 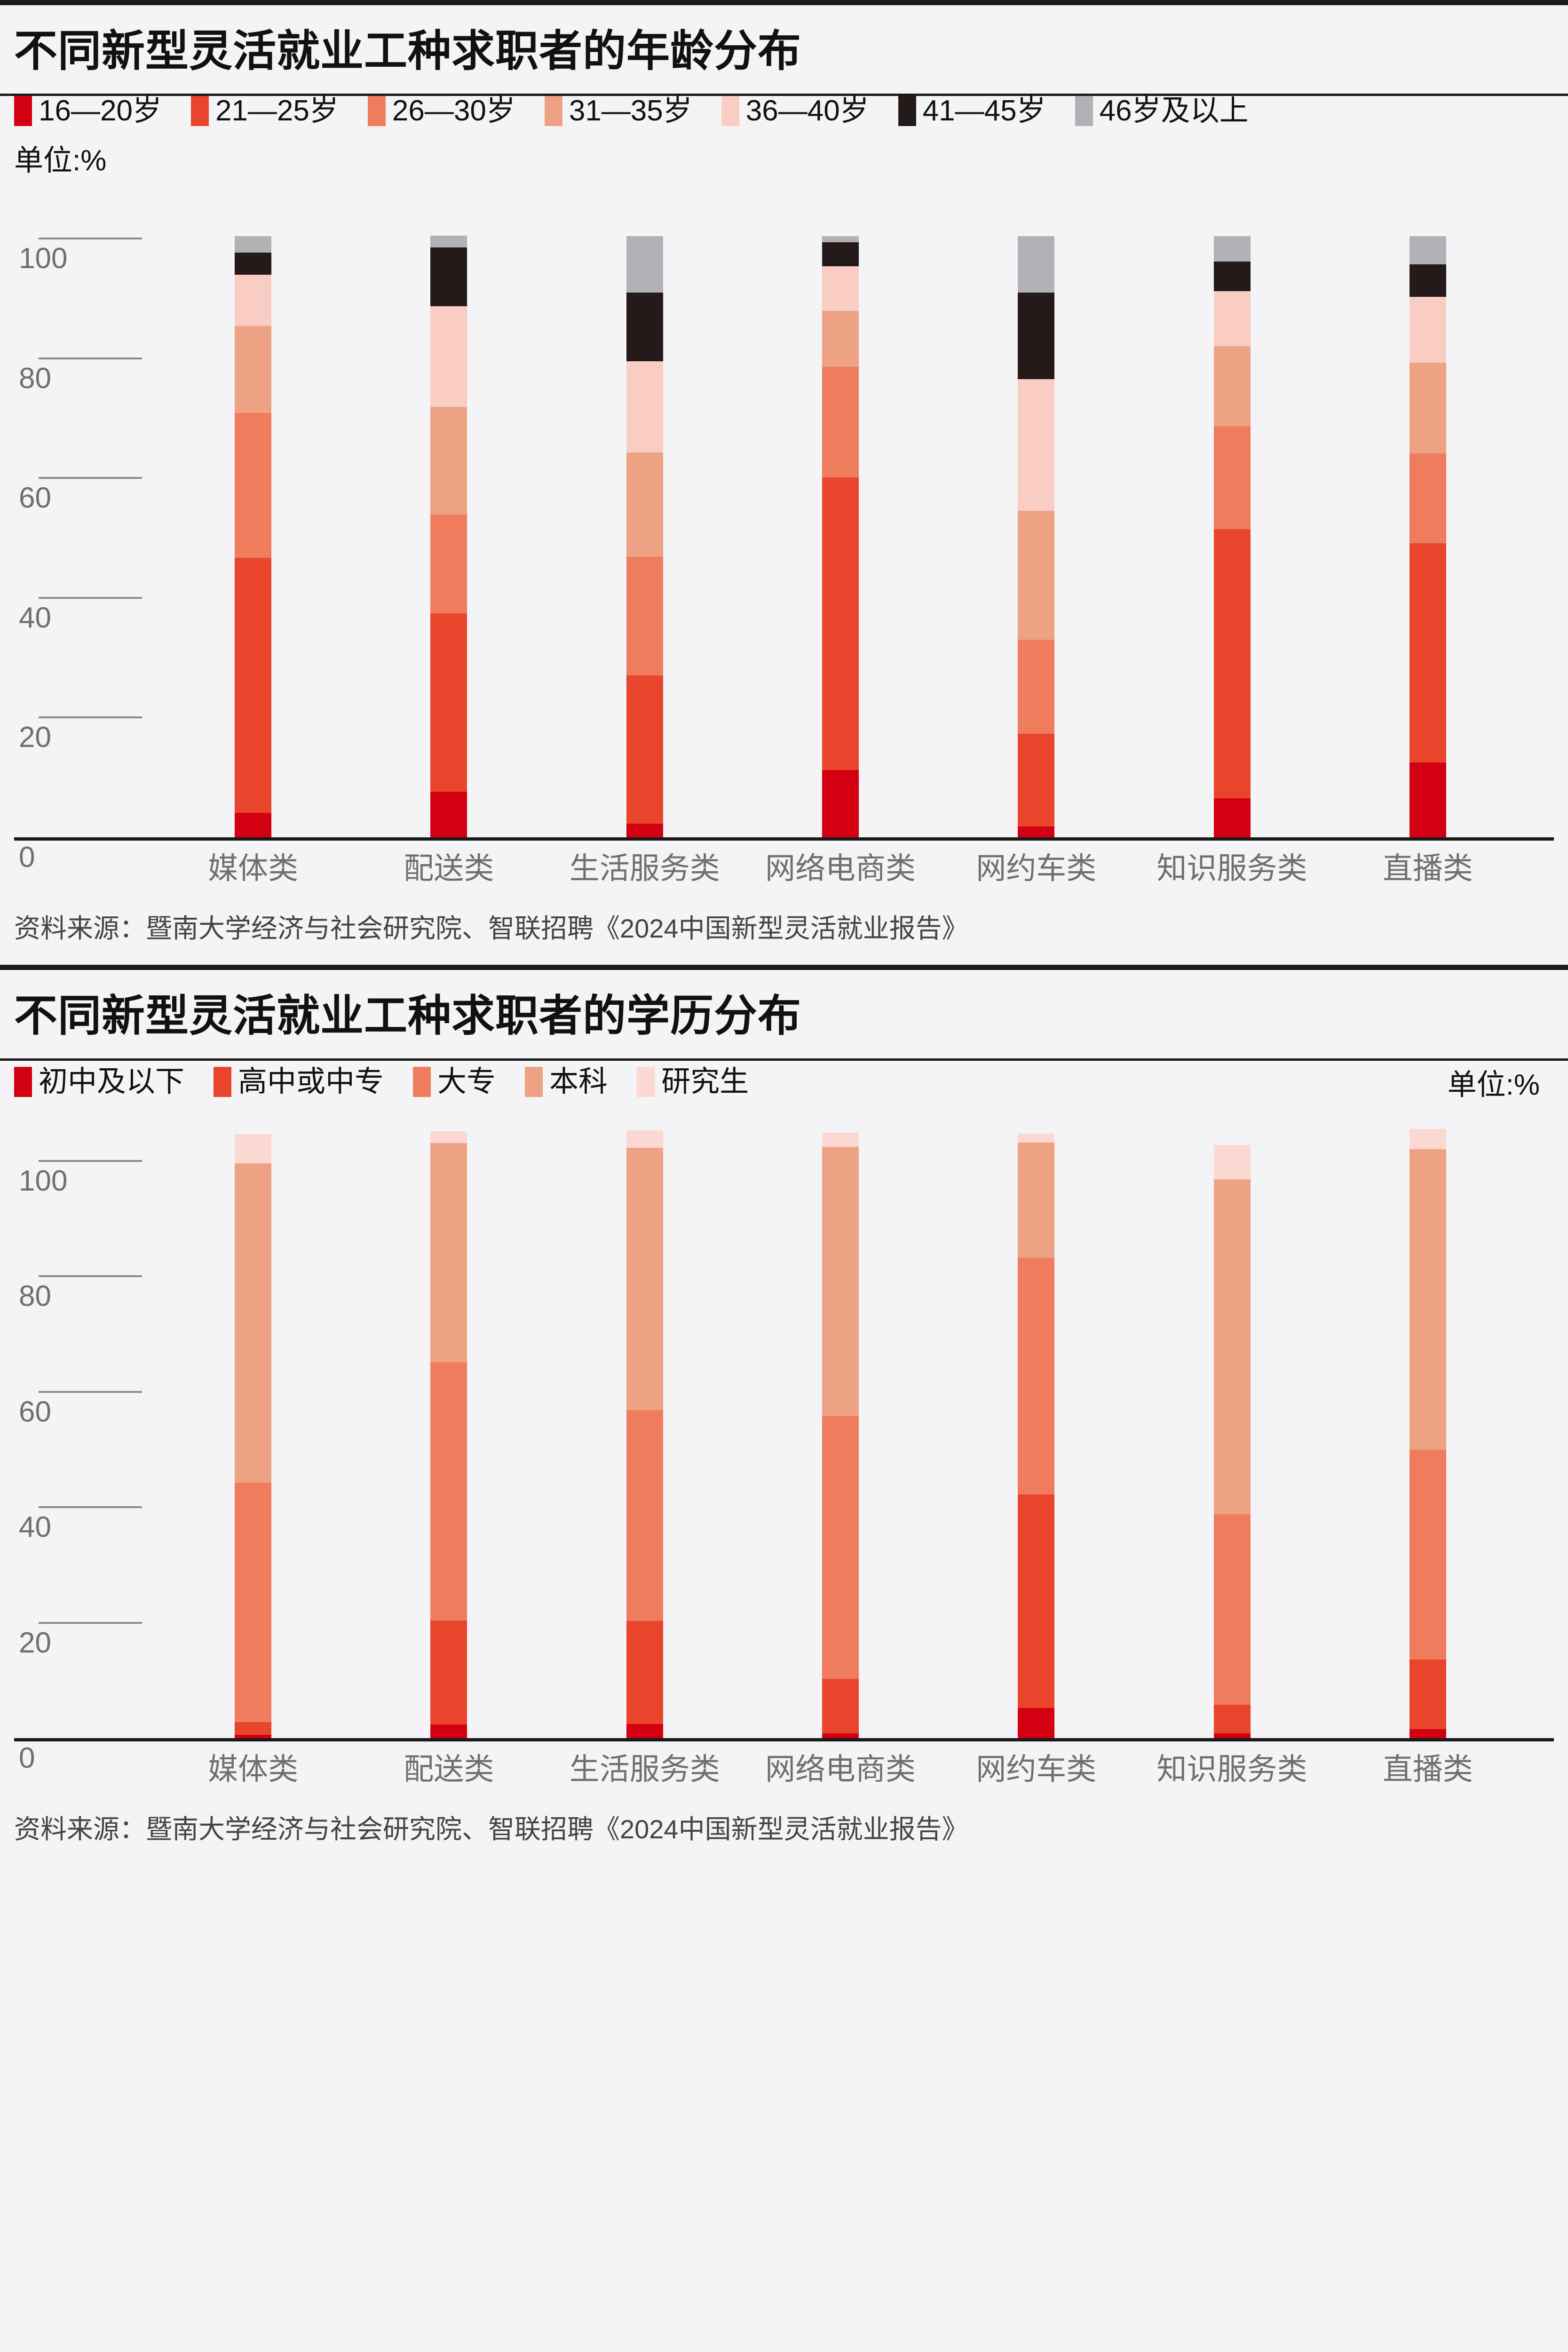 I want to click on legend-item: 41—45岁, so click(x=972, y=111).